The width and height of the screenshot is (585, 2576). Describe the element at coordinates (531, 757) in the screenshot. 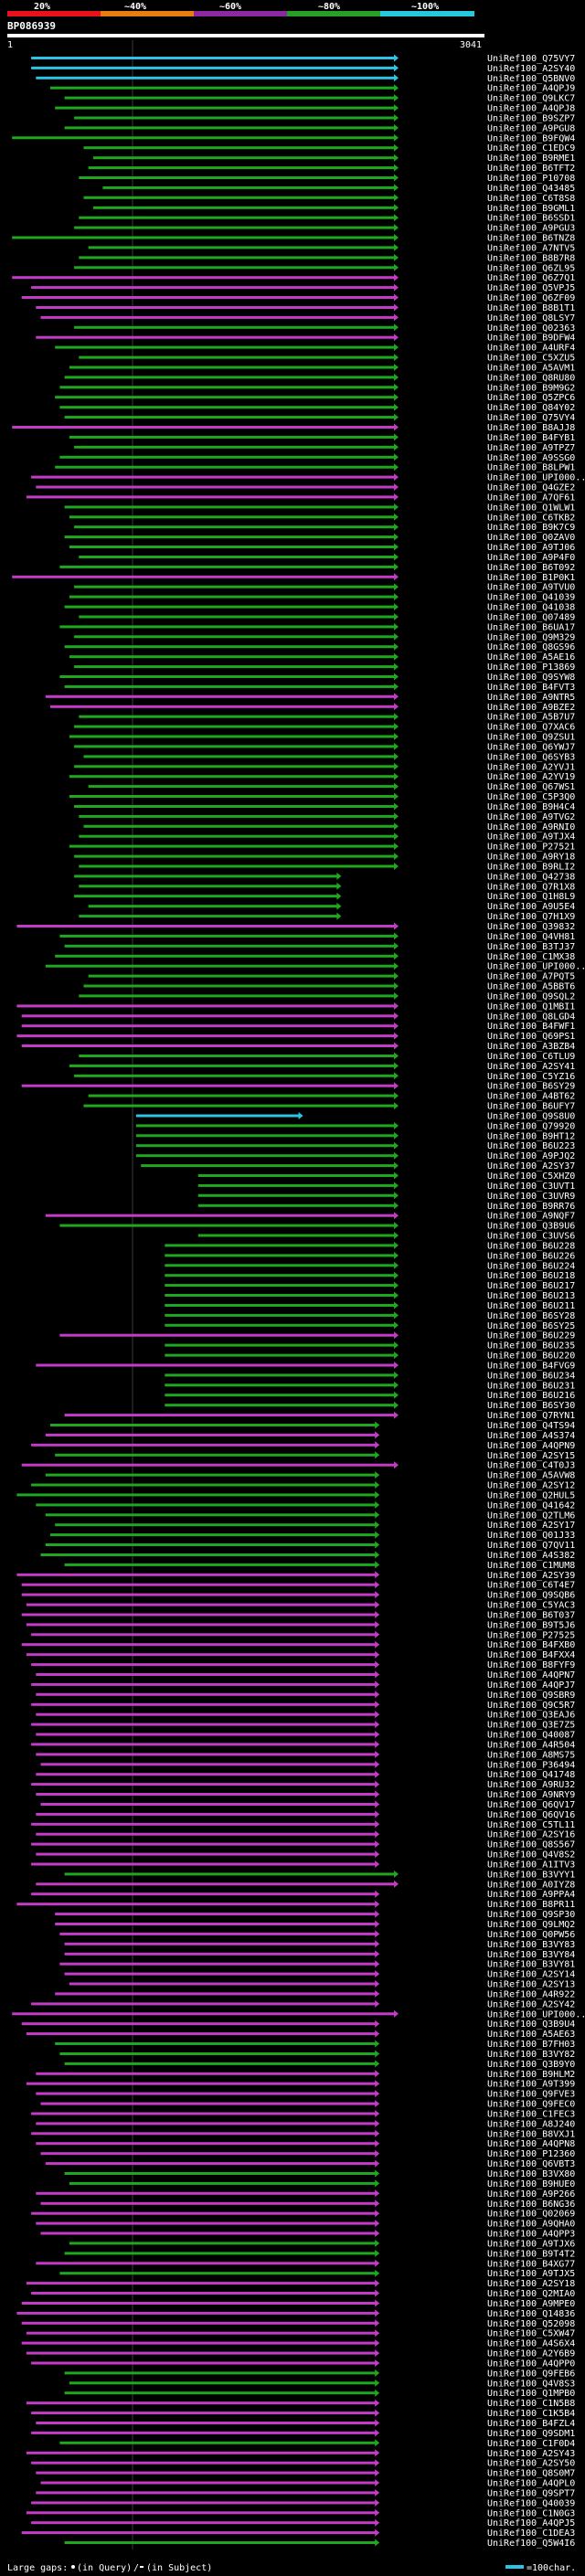

I see `hit-label: UniRef100_Q6SYB3` at that location.